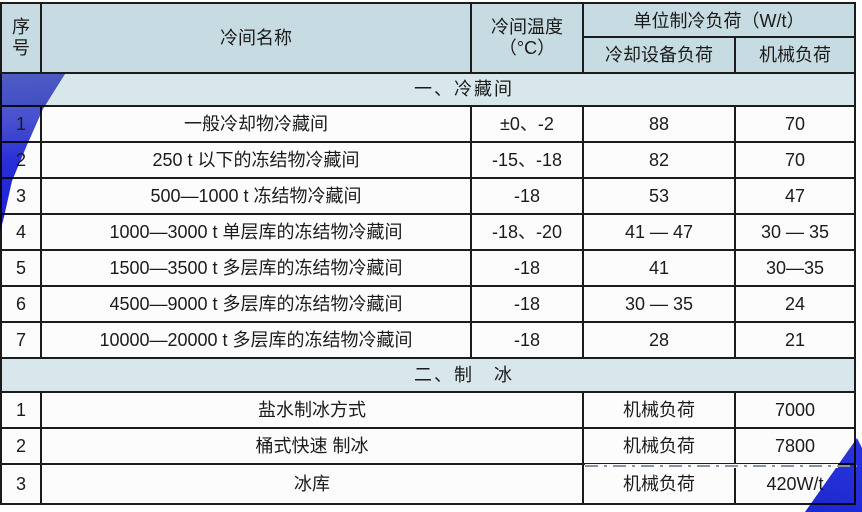 This screenshot has height=512, width=862. What do you see at coordinates (527, 48) in the screenshot?
I see `header-room-temp-line2: （°C）` at bounding box center [527, 48].